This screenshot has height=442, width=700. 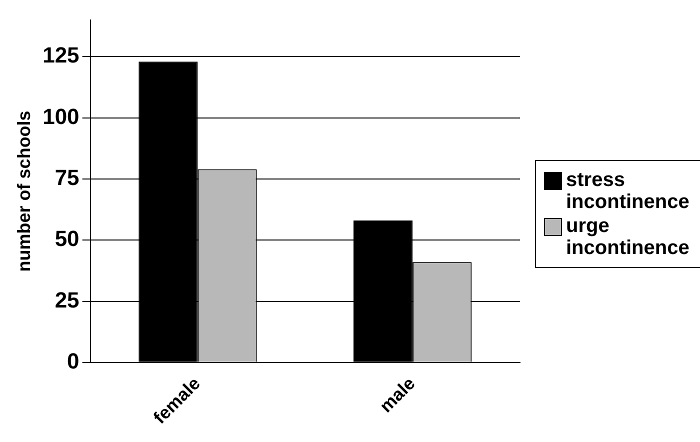 What do you see at coordinates (24, 191) in the screenshot?
I see `y-axis-title: number of schools` at bounding box center [24, 191].